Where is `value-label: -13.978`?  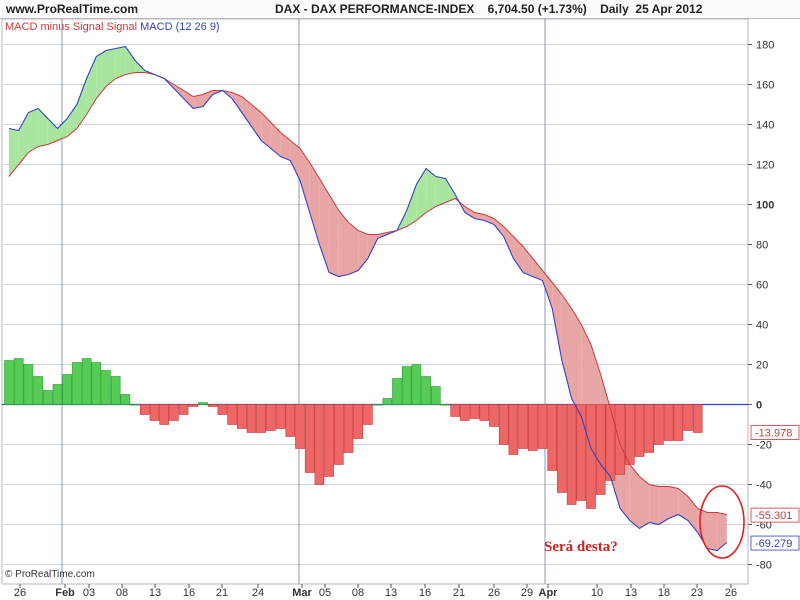
value-label: -13.978 is located at coordinates (773, 433).